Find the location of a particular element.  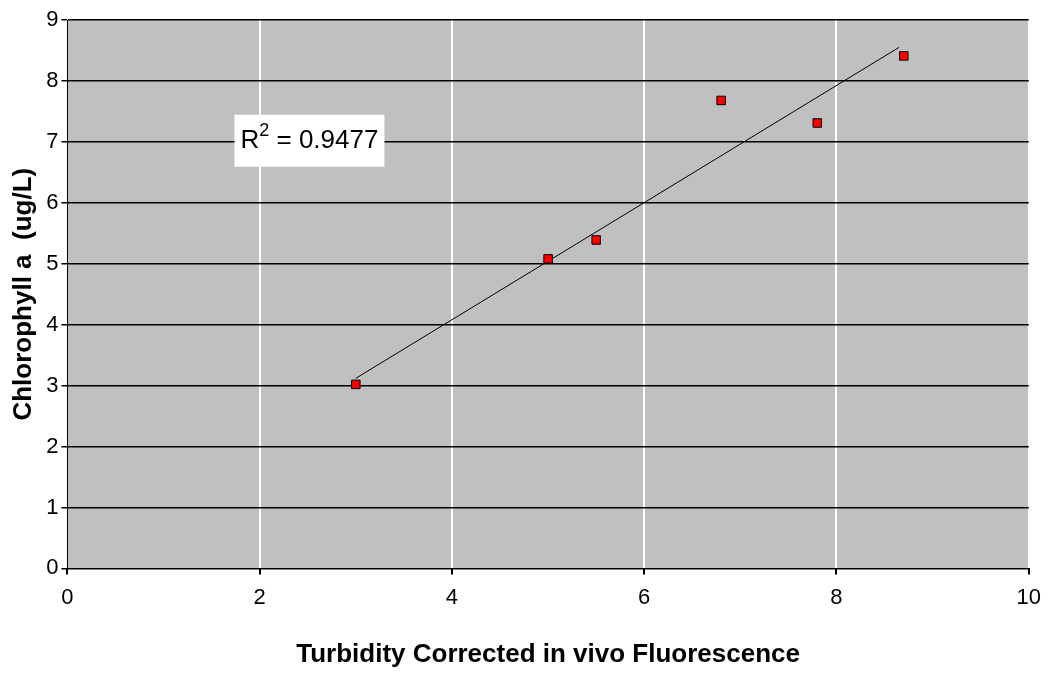

y-tick-label: 2 is located at coordinates (52, 445).